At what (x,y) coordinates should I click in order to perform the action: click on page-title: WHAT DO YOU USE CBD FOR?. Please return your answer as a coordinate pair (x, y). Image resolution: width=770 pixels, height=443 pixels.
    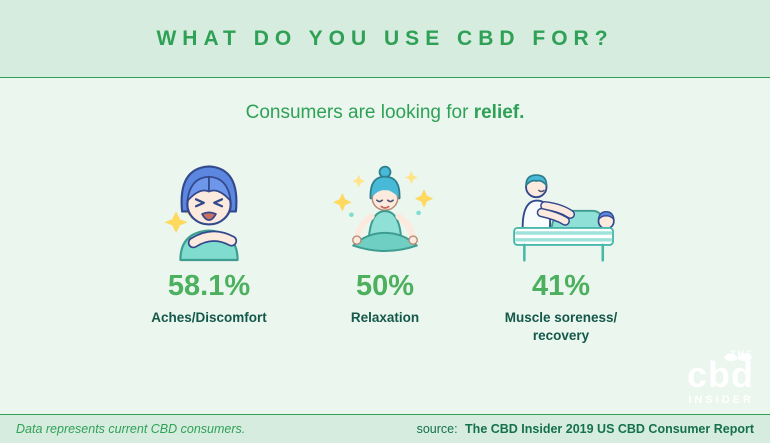
    Looking at the image, I should click on (385, 38).